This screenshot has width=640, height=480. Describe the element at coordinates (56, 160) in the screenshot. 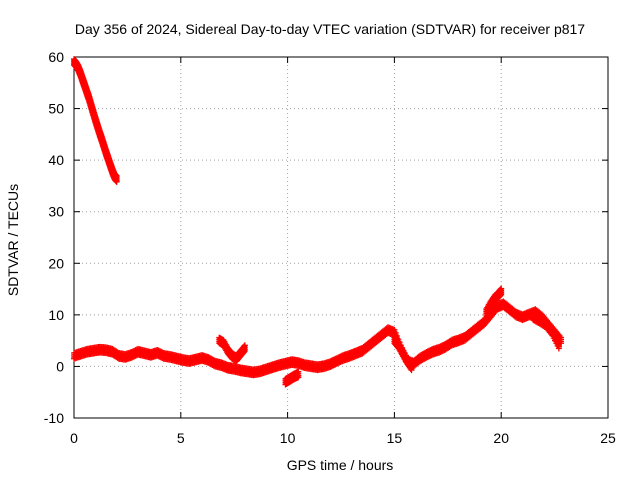

I see `y-tick-label: 40` at that location.